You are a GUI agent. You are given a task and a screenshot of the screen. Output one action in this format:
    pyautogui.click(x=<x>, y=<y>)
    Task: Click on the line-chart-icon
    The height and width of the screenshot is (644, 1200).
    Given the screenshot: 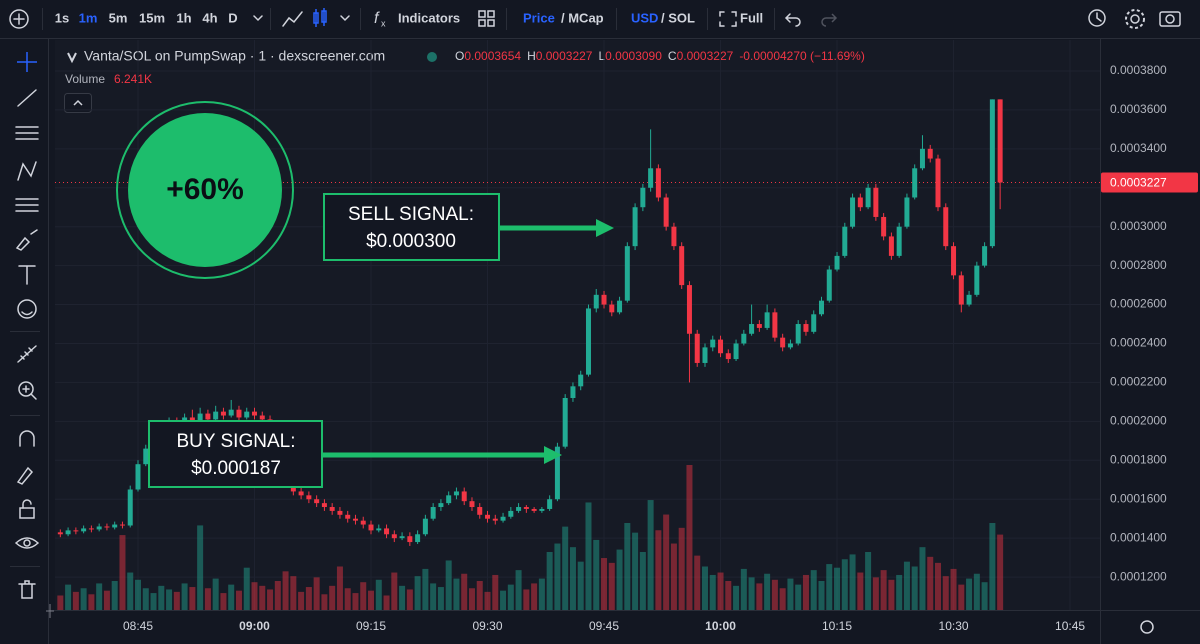 What is the action you would take?
    pyautogui.click(x=292, y=19)
    